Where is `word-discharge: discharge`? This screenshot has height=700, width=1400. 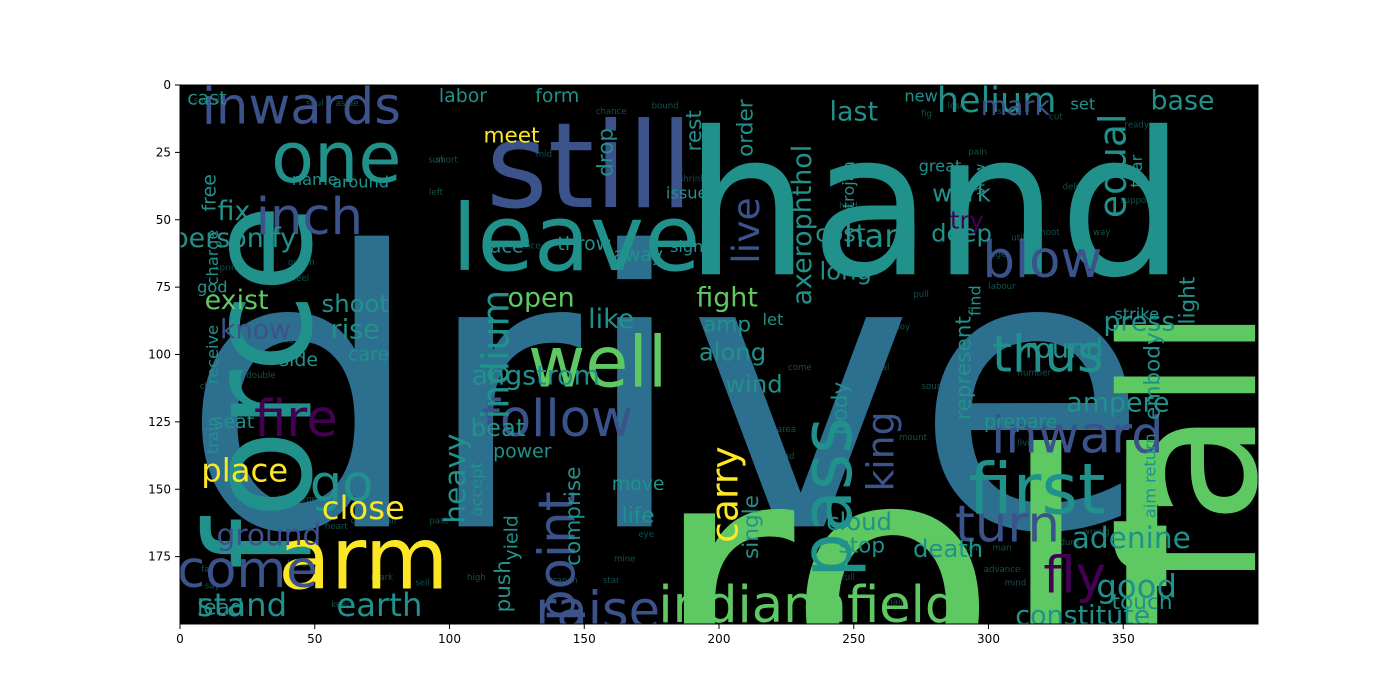
word-discharge: discharge is located at coordinates (296, 500).